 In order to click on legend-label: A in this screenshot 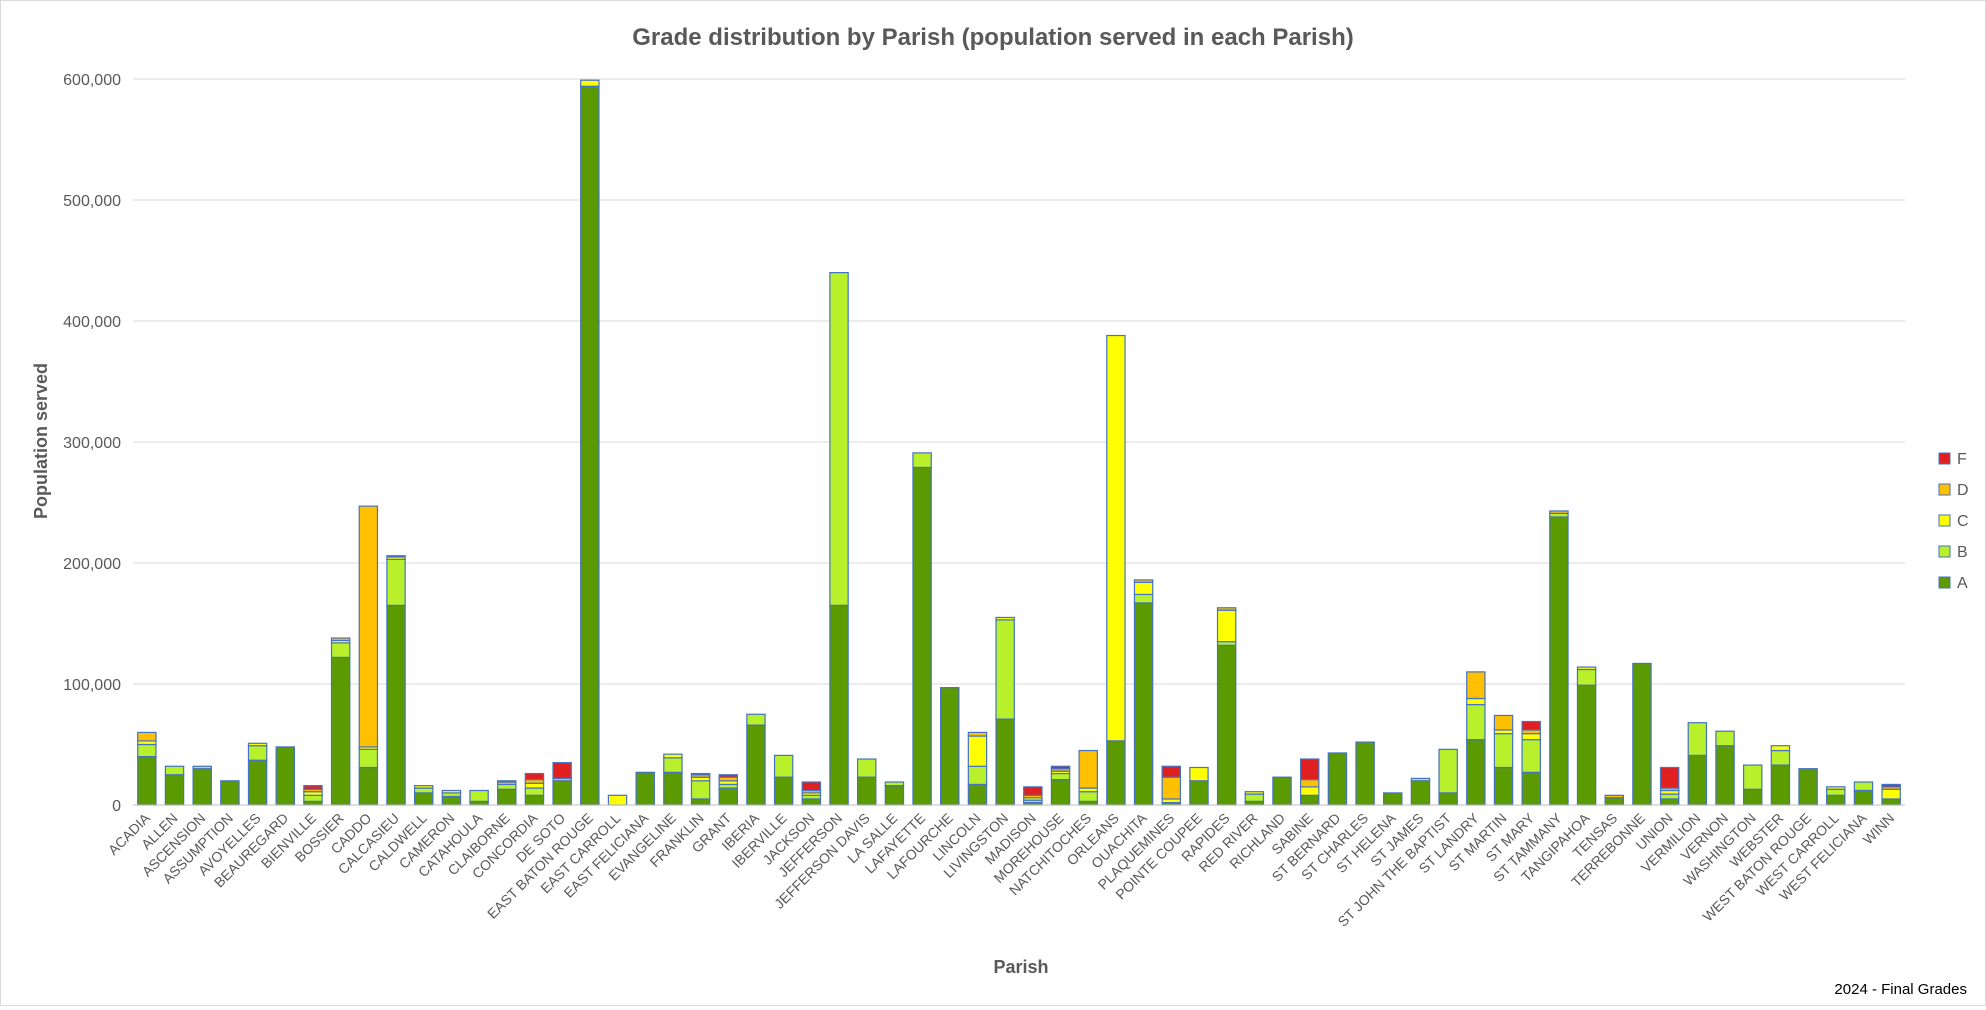, I will do `click(1962, 583)`.